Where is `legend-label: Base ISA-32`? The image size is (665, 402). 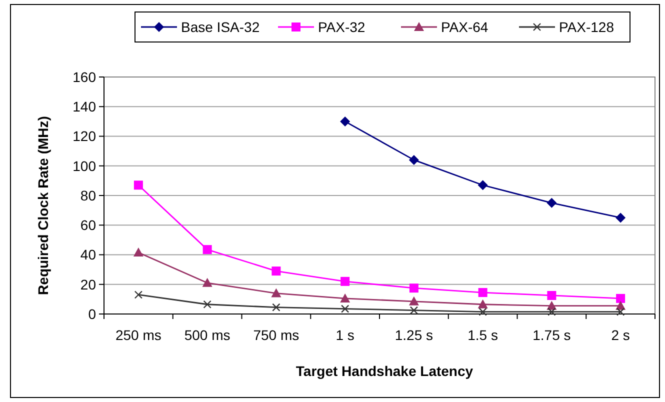
legend-label: Base ISA-32 is located at coordinates (220, 26).